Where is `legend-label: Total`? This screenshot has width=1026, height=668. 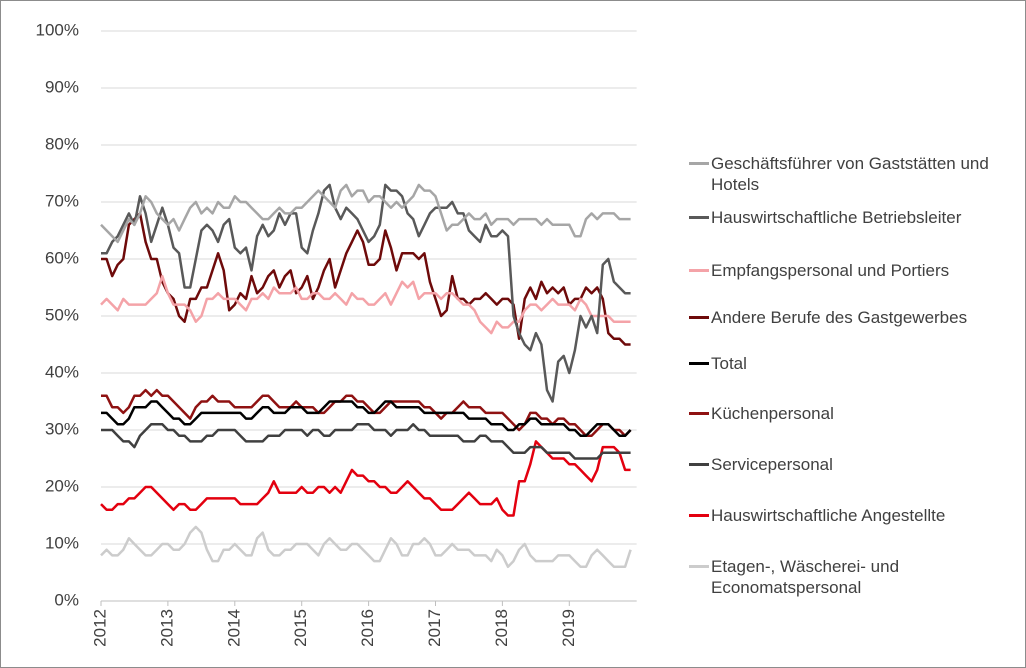 legend-label: Total is located at coordinates (729, 363).